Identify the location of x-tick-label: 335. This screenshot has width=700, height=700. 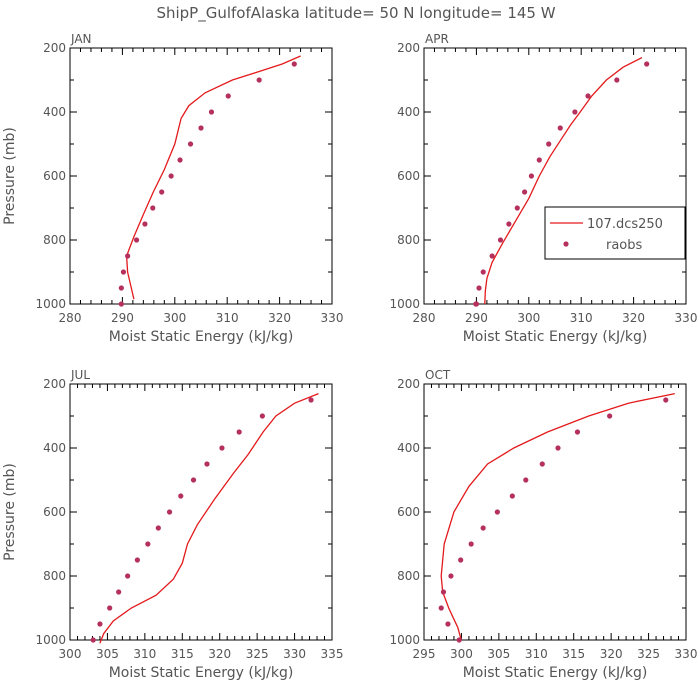
(332, 654).